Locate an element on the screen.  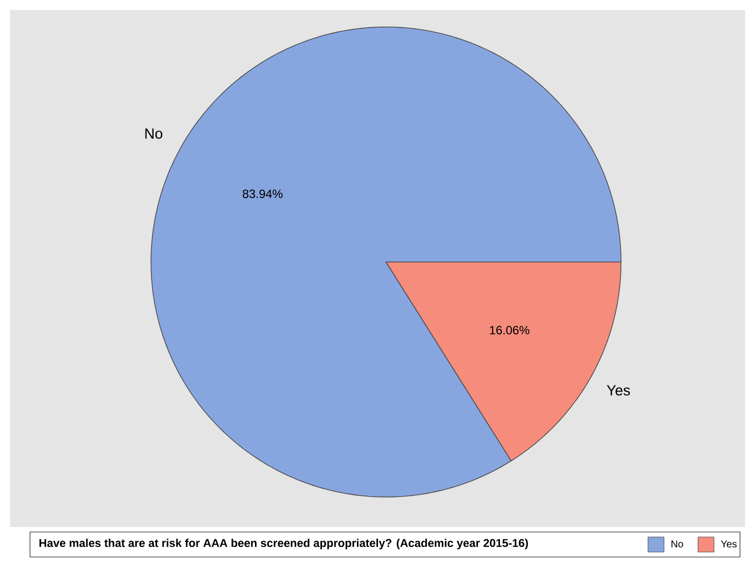
slice-label: Yes is located at coordinates (618, 390).